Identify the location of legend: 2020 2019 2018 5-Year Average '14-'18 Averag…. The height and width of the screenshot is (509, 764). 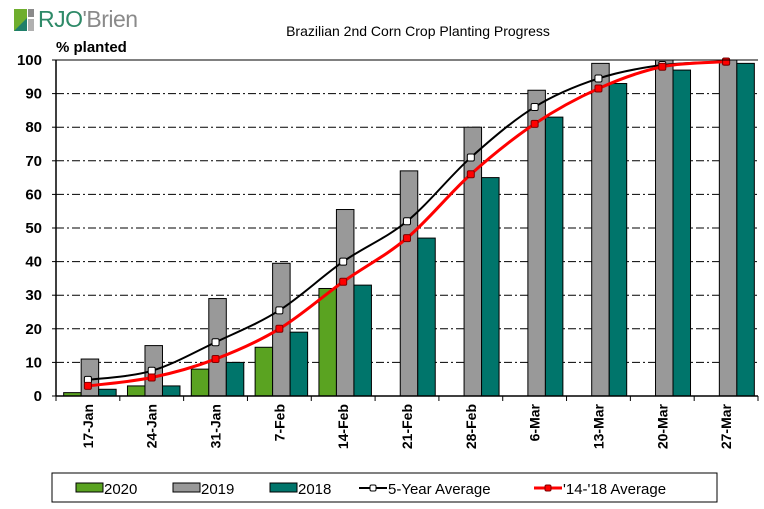
(384, 487).